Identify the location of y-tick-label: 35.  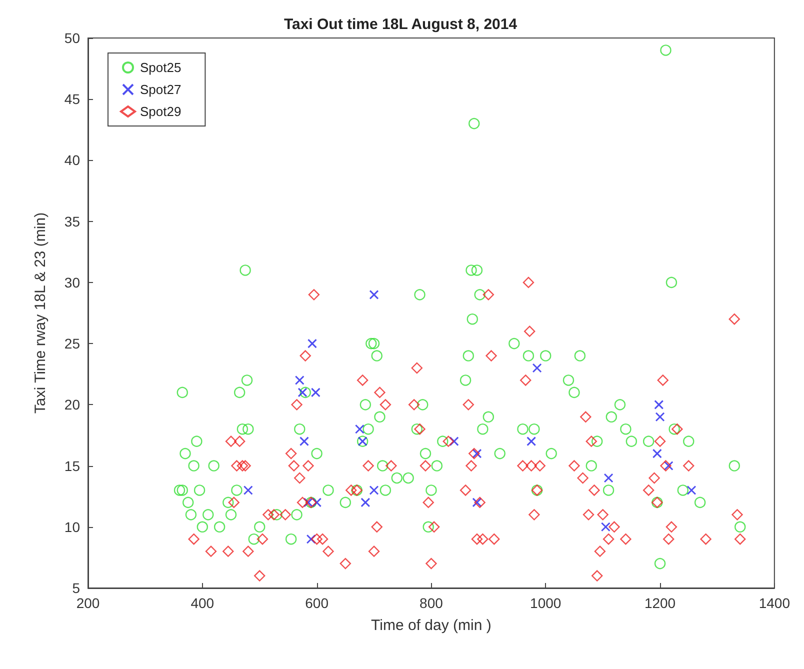
(72, 221).